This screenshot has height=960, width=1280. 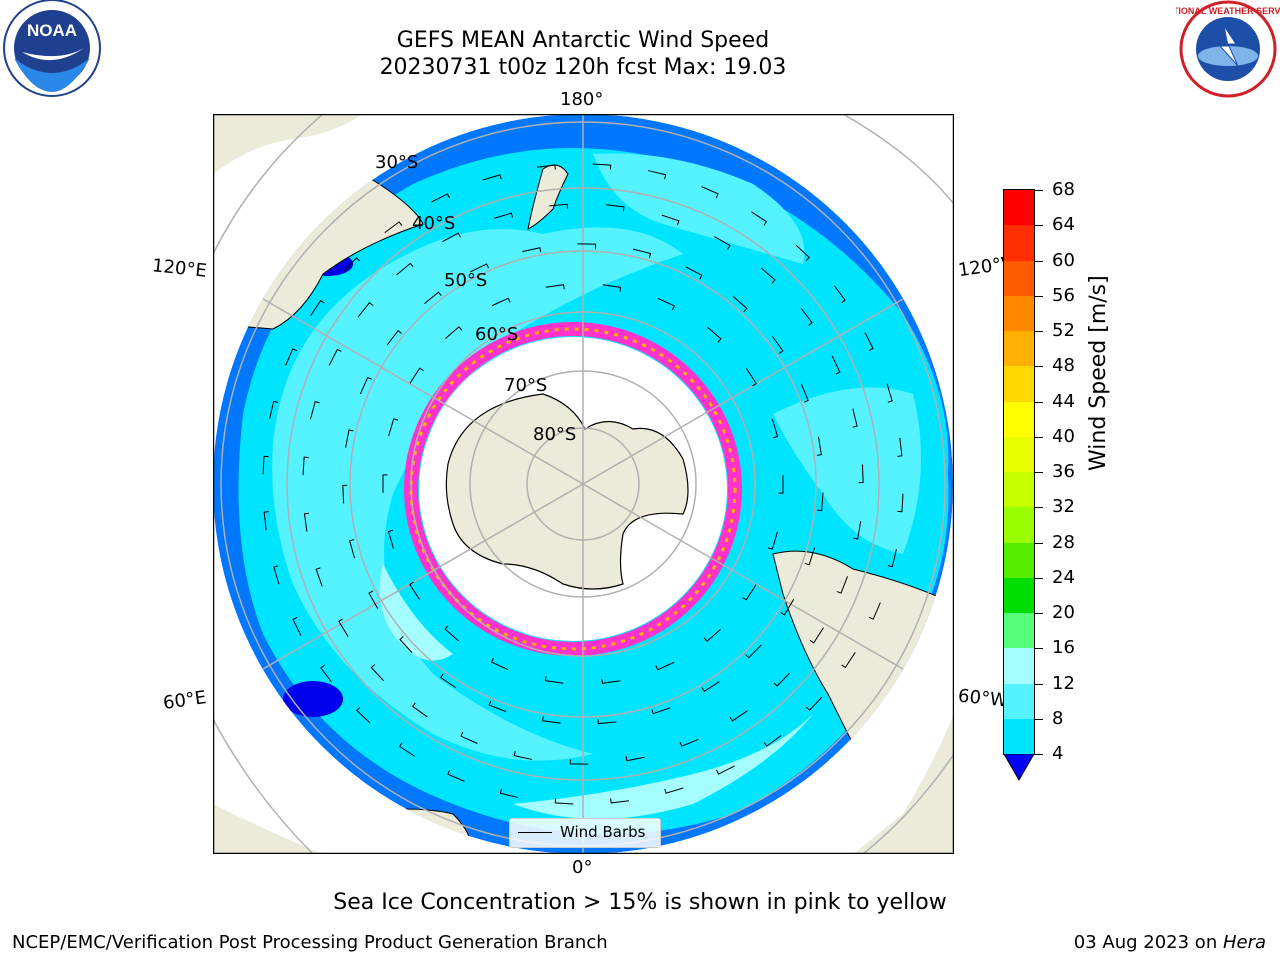 What do you see at coordinates (1098, 373) in the screenshot?
I see `colorbar-label: Wind Speed [m/s]` at bounding box center [1098, 373].